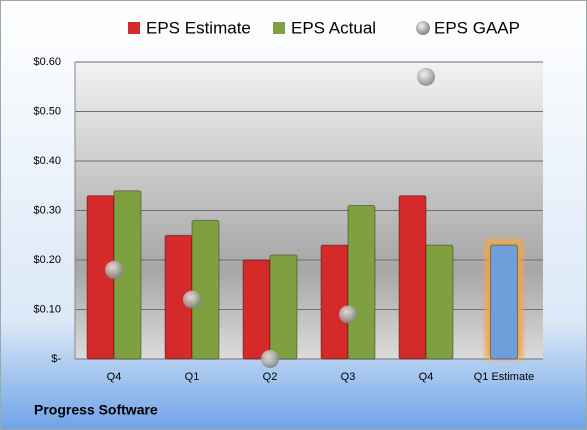 The height and width of the screenshot is (430, 587). Describe the element at coordinates (56, 359) in the screenshot. I see `y-tick-label: $-` at that location.